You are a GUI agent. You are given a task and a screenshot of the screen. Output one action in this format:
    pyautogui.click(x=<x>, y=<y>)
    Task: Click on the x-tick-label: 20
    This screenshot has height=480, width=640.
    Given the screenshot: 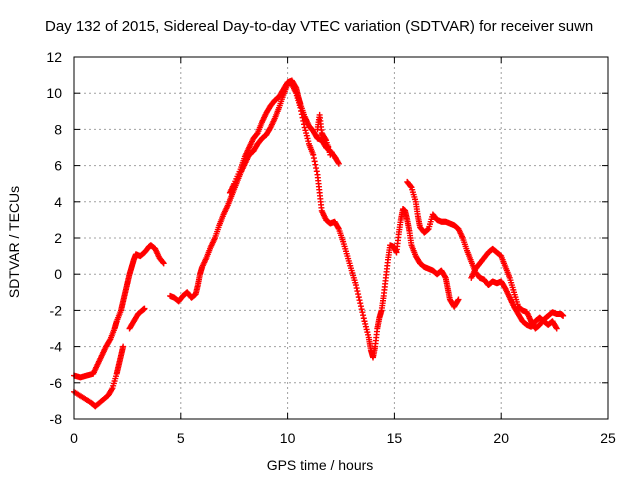 What is the action you would take?
    pyautogui.click(x=501, y=438)
    